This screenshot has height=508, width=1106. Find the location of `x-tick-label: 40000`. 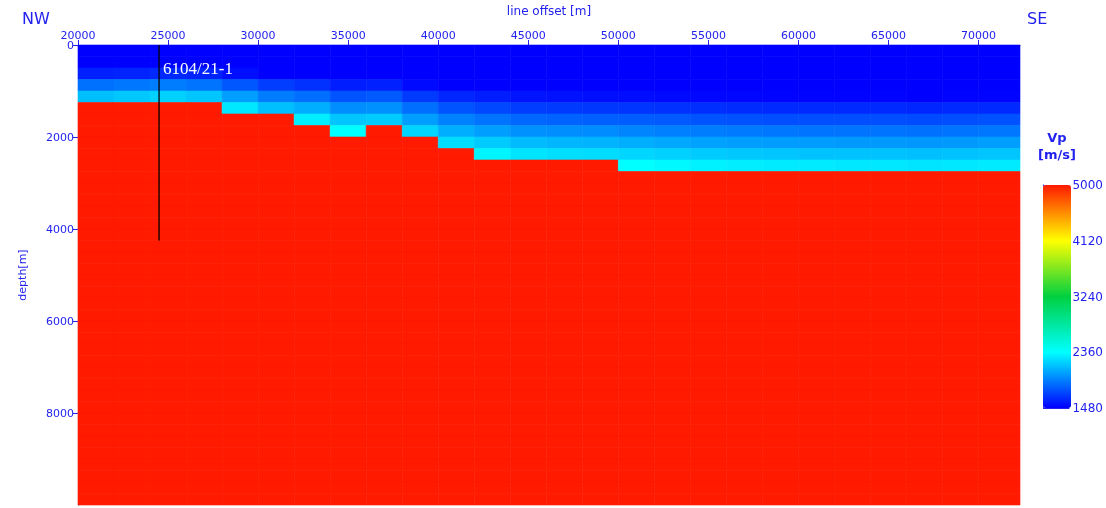

x-tick-label: 40000 is located at coordinates (438, 35).